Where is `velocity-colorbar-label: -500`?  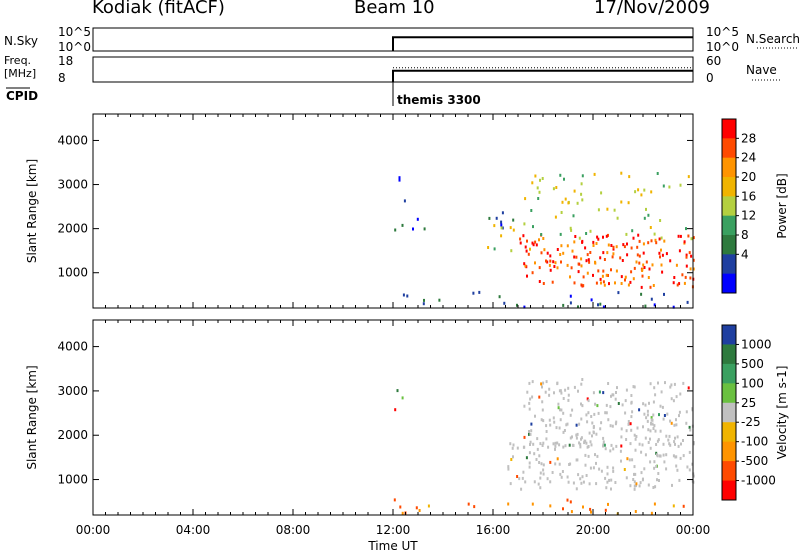 velocity-colorbar-label: -500 is located at coordinates (754, 461).